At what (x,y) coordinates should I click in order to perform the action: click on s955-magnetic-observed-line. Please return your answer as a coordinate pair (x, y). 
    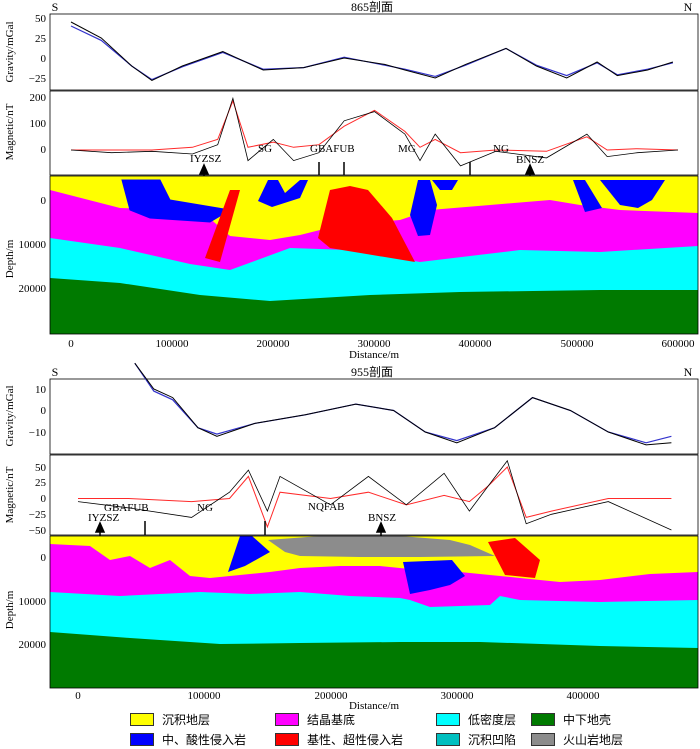
    Looking at the image, I should click on (374, 495).